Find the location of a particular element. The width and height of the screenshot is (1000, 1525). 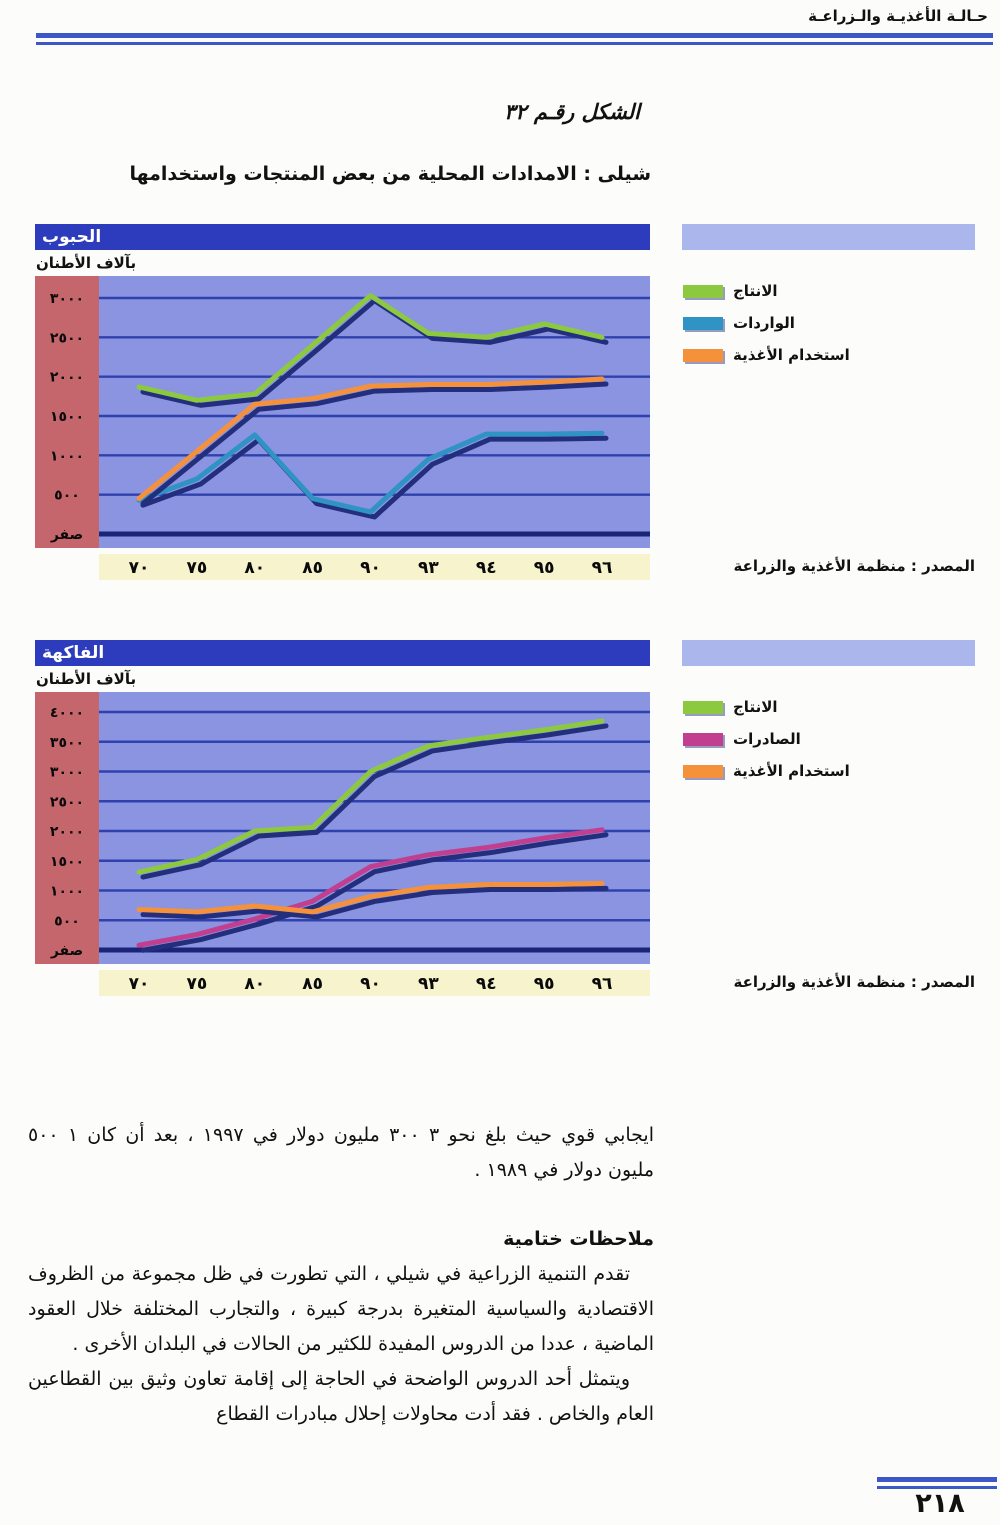

page-number: ٢١٨ is located at coordinates (940, 1503).